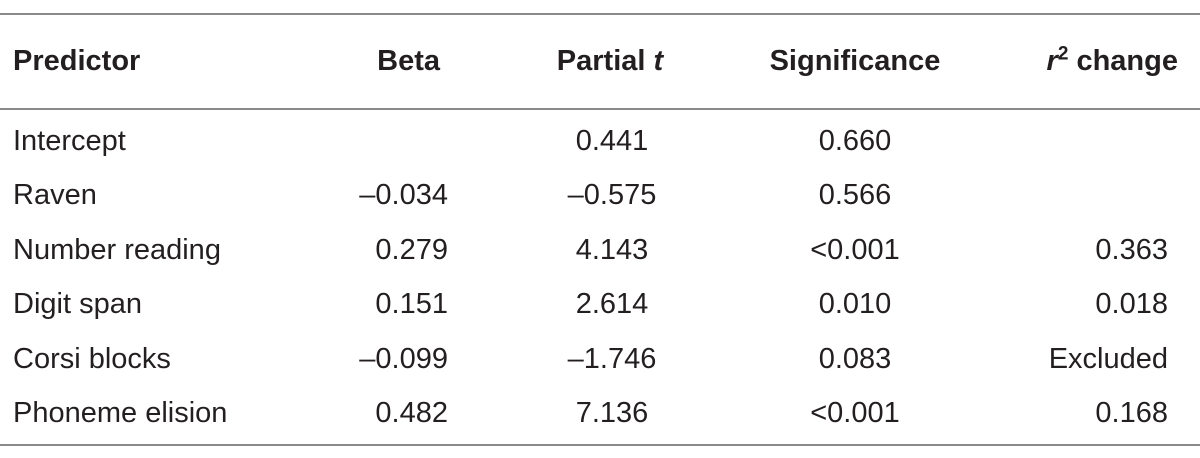 Image resolution: width=1200 pixels, height=458 pixels. I want to click on table-bottom-rule, so click(600, 445).